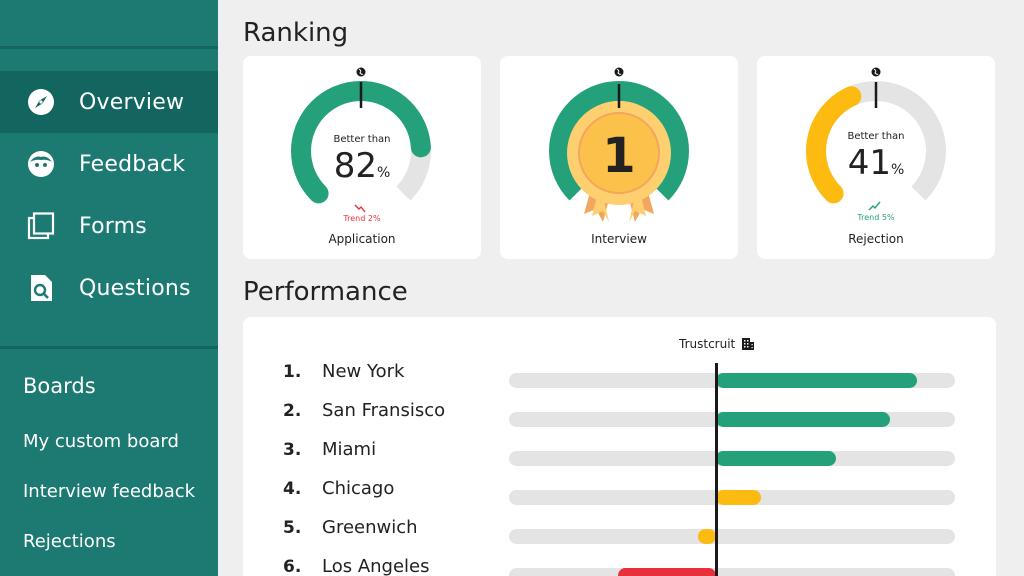 This screenshot has width=1024, height=576. I want to click on performance-title: Performance, so click(325, 292).